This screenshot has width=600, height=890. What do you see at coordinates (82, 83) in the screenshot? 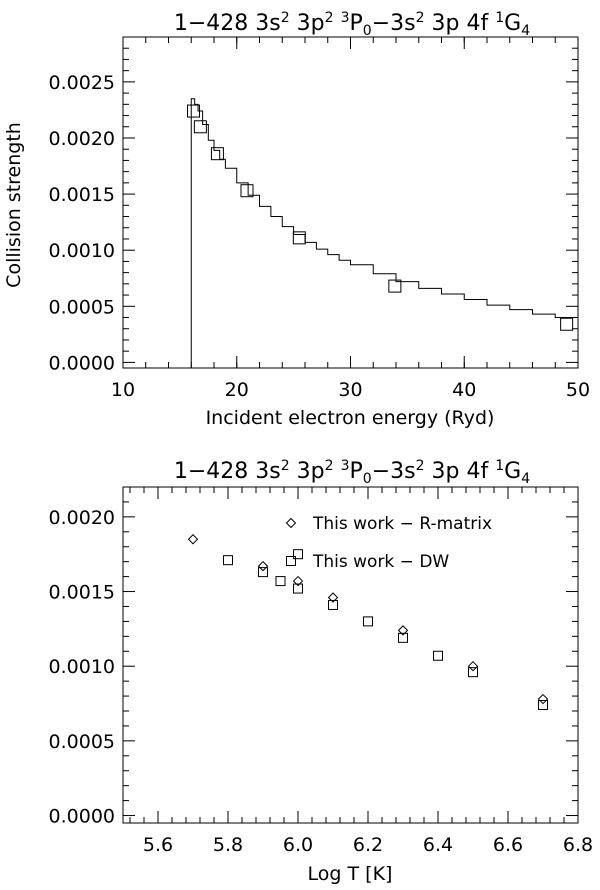
I see `y-tick-label: 0.0025` at bounding box center [82, 83].